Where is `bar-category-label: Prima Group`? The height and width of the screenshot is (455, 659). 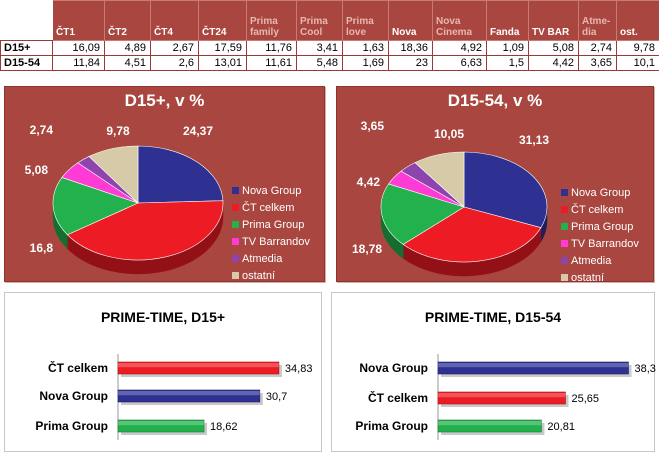 bar-category-label: Prima Group is located at coordinates (391, 426).